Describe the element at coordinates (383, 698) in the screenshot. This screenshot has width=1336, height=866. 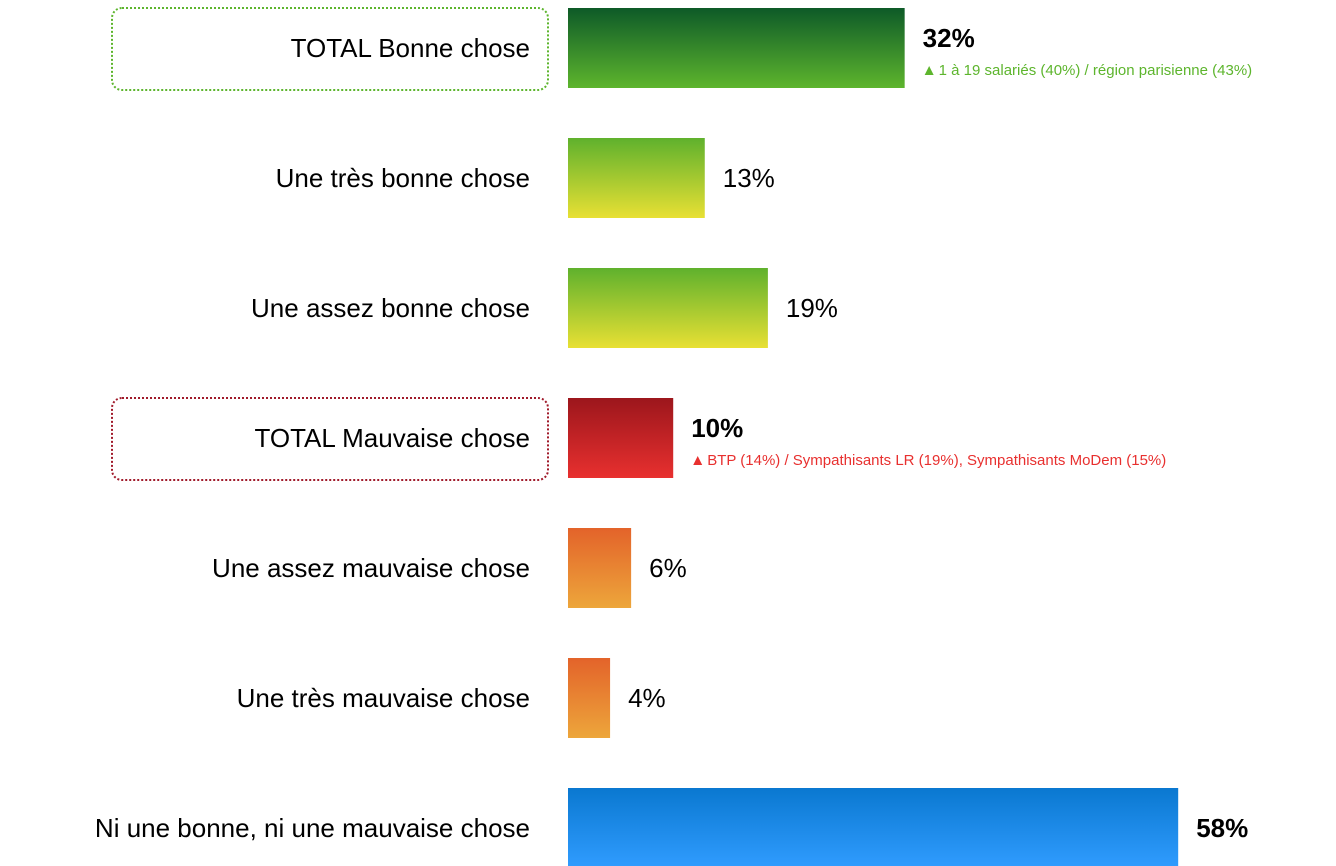
I see `category-label: Une très mauvaise chose` at that location.